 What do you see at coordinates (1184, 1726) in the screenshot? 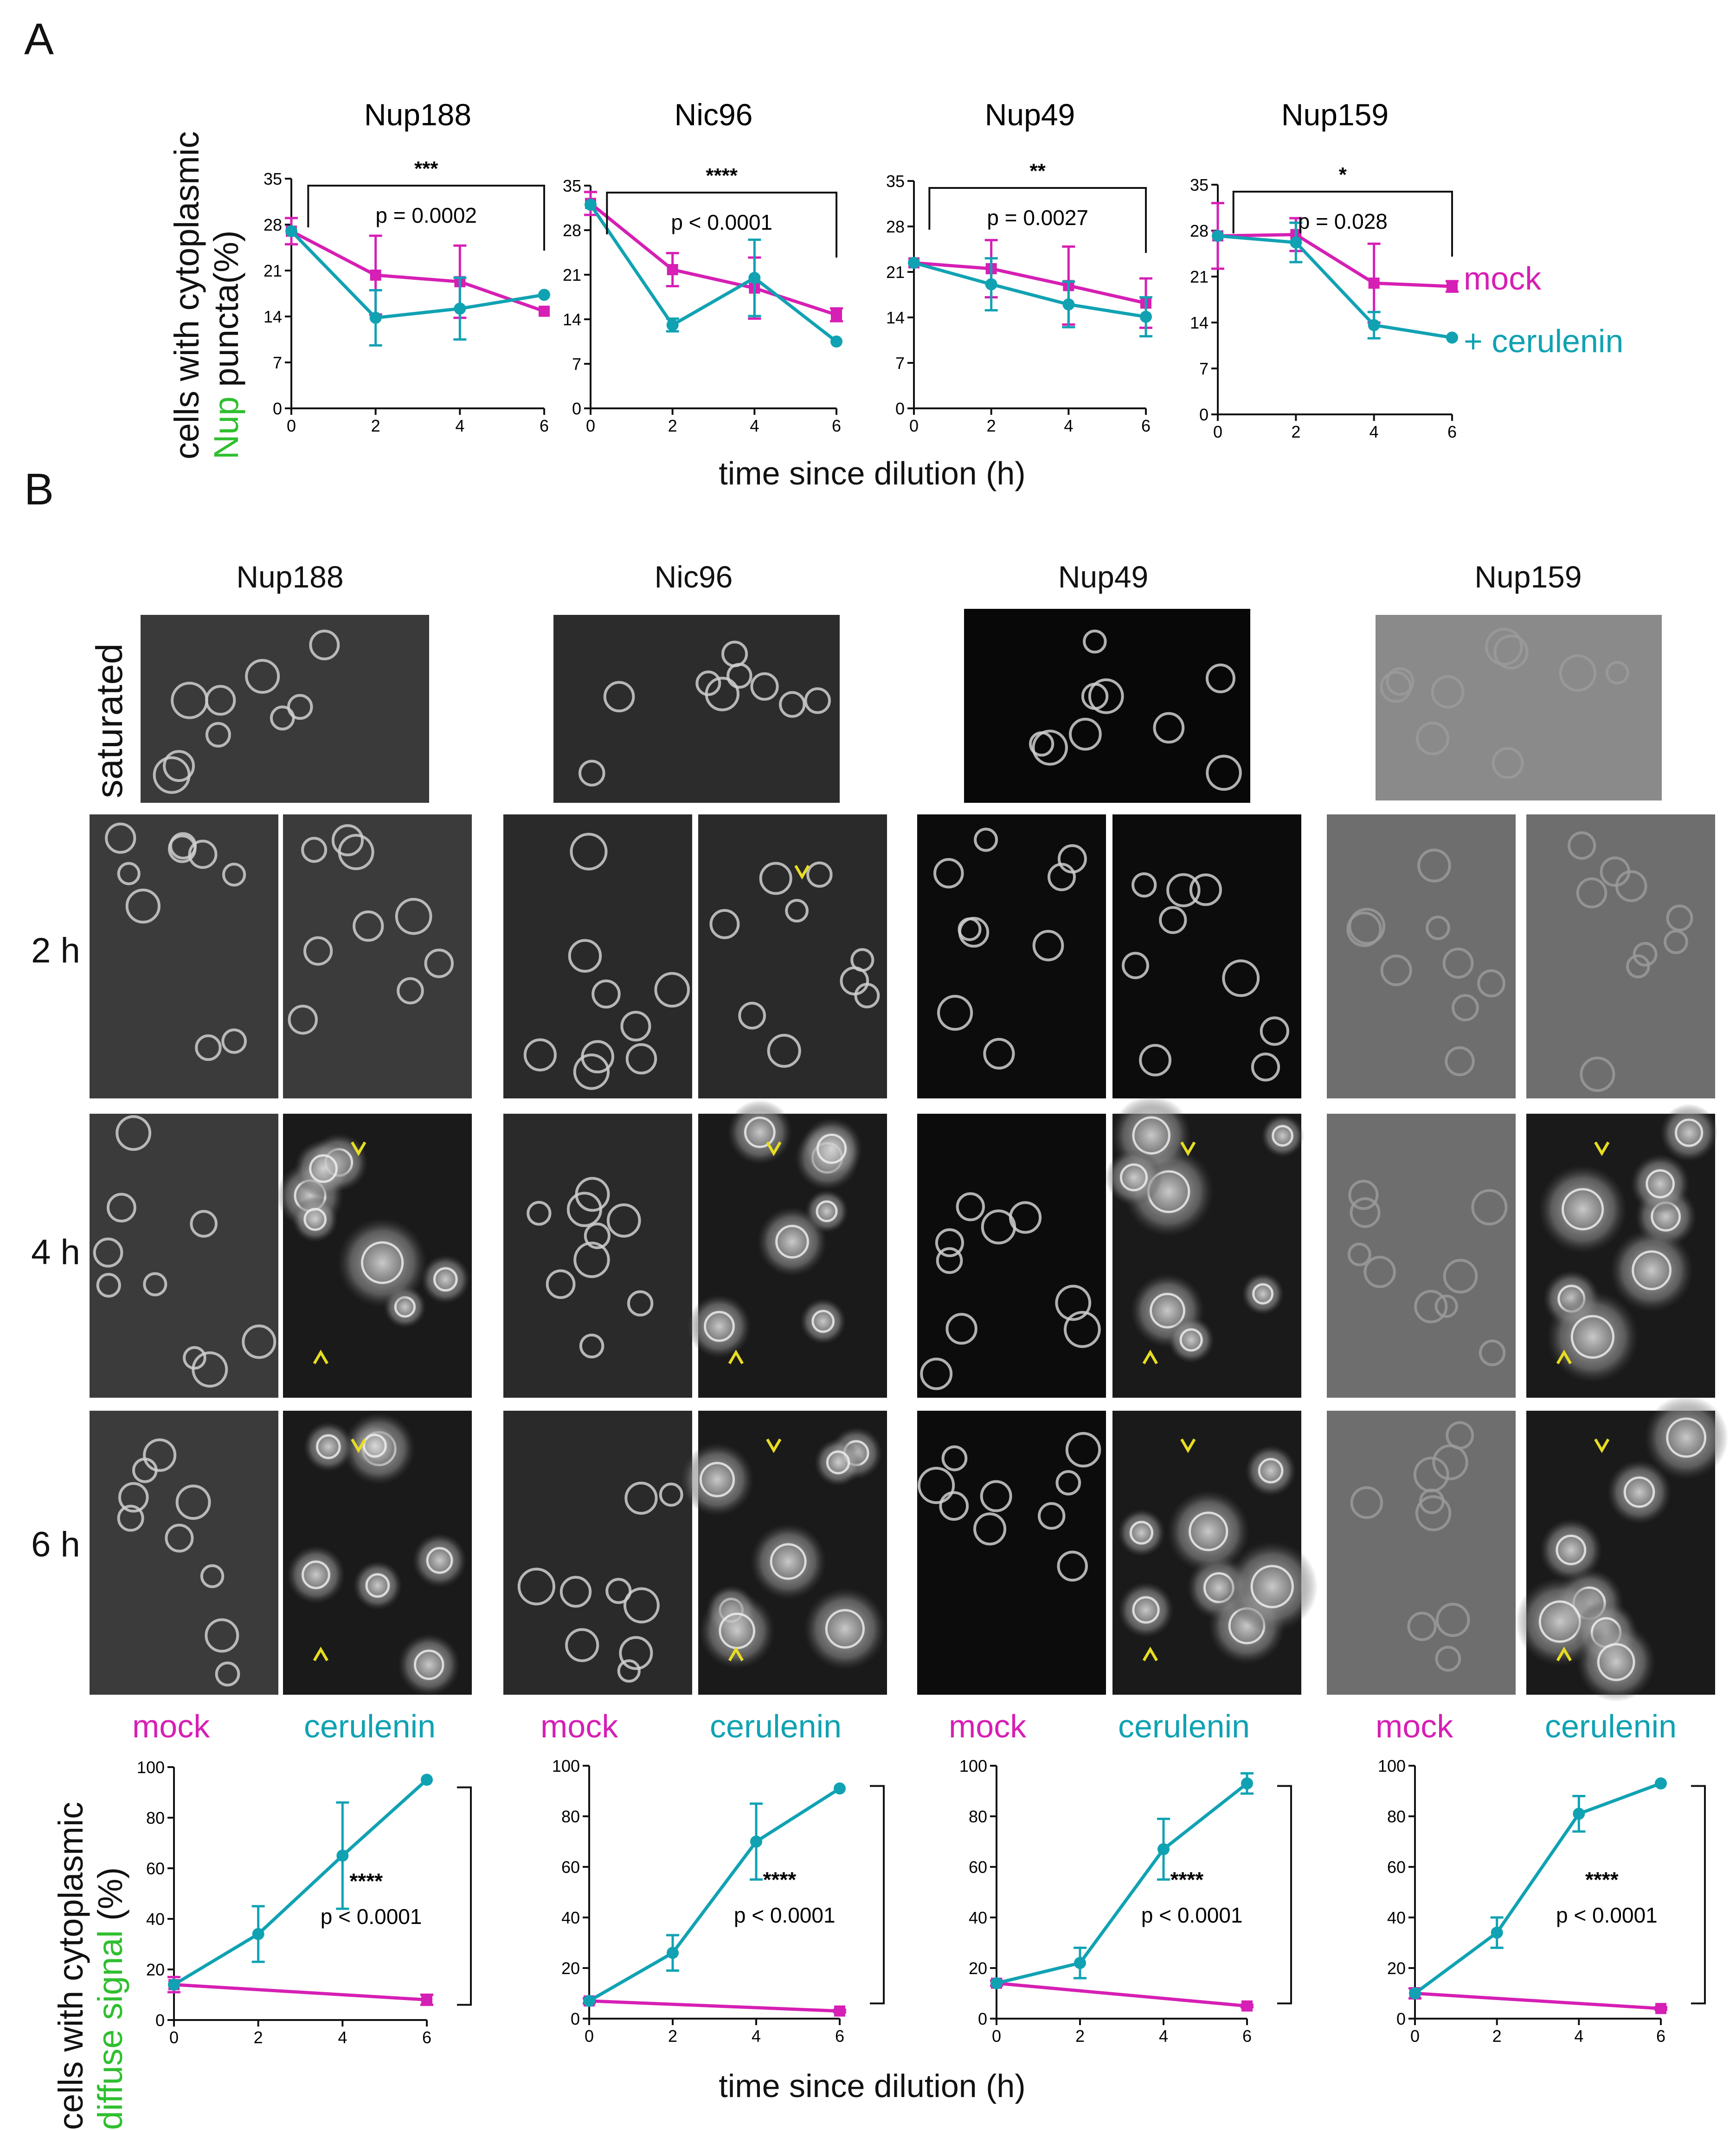
I see `cond-cerulenin-3: cerulenin` at bounding box center [1184, 1726].